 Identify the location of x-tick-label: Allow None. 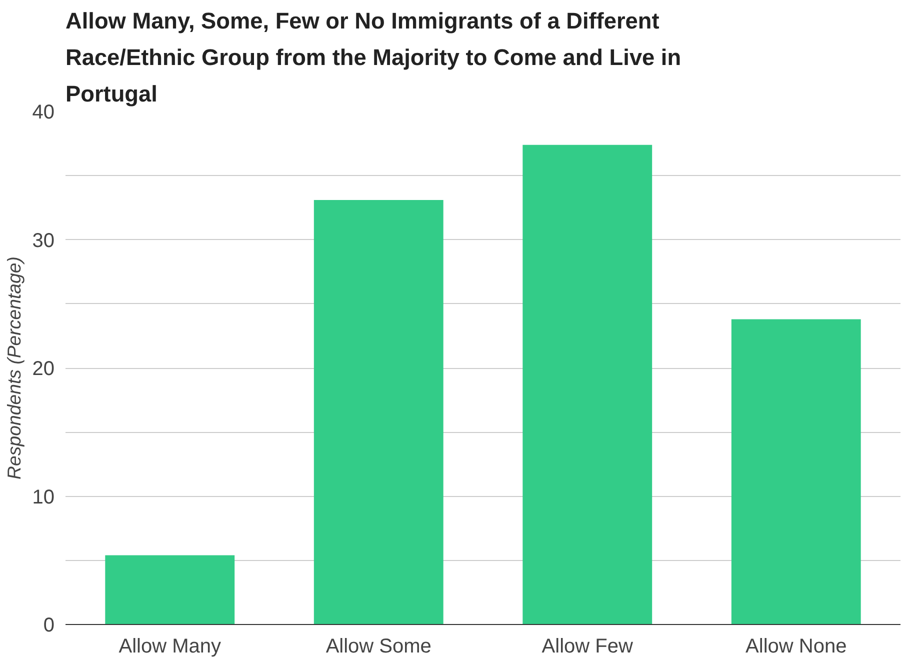
(796, 647).